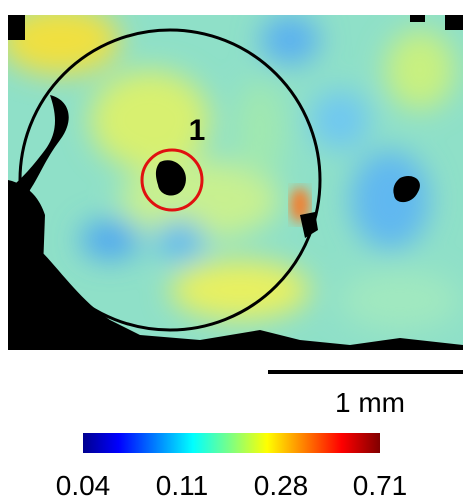  Describe the element at coordinates (232, 485) in the screenshot. I see `colorbar-ticks: 0.04 0.11 0.28 0.71` at that location.